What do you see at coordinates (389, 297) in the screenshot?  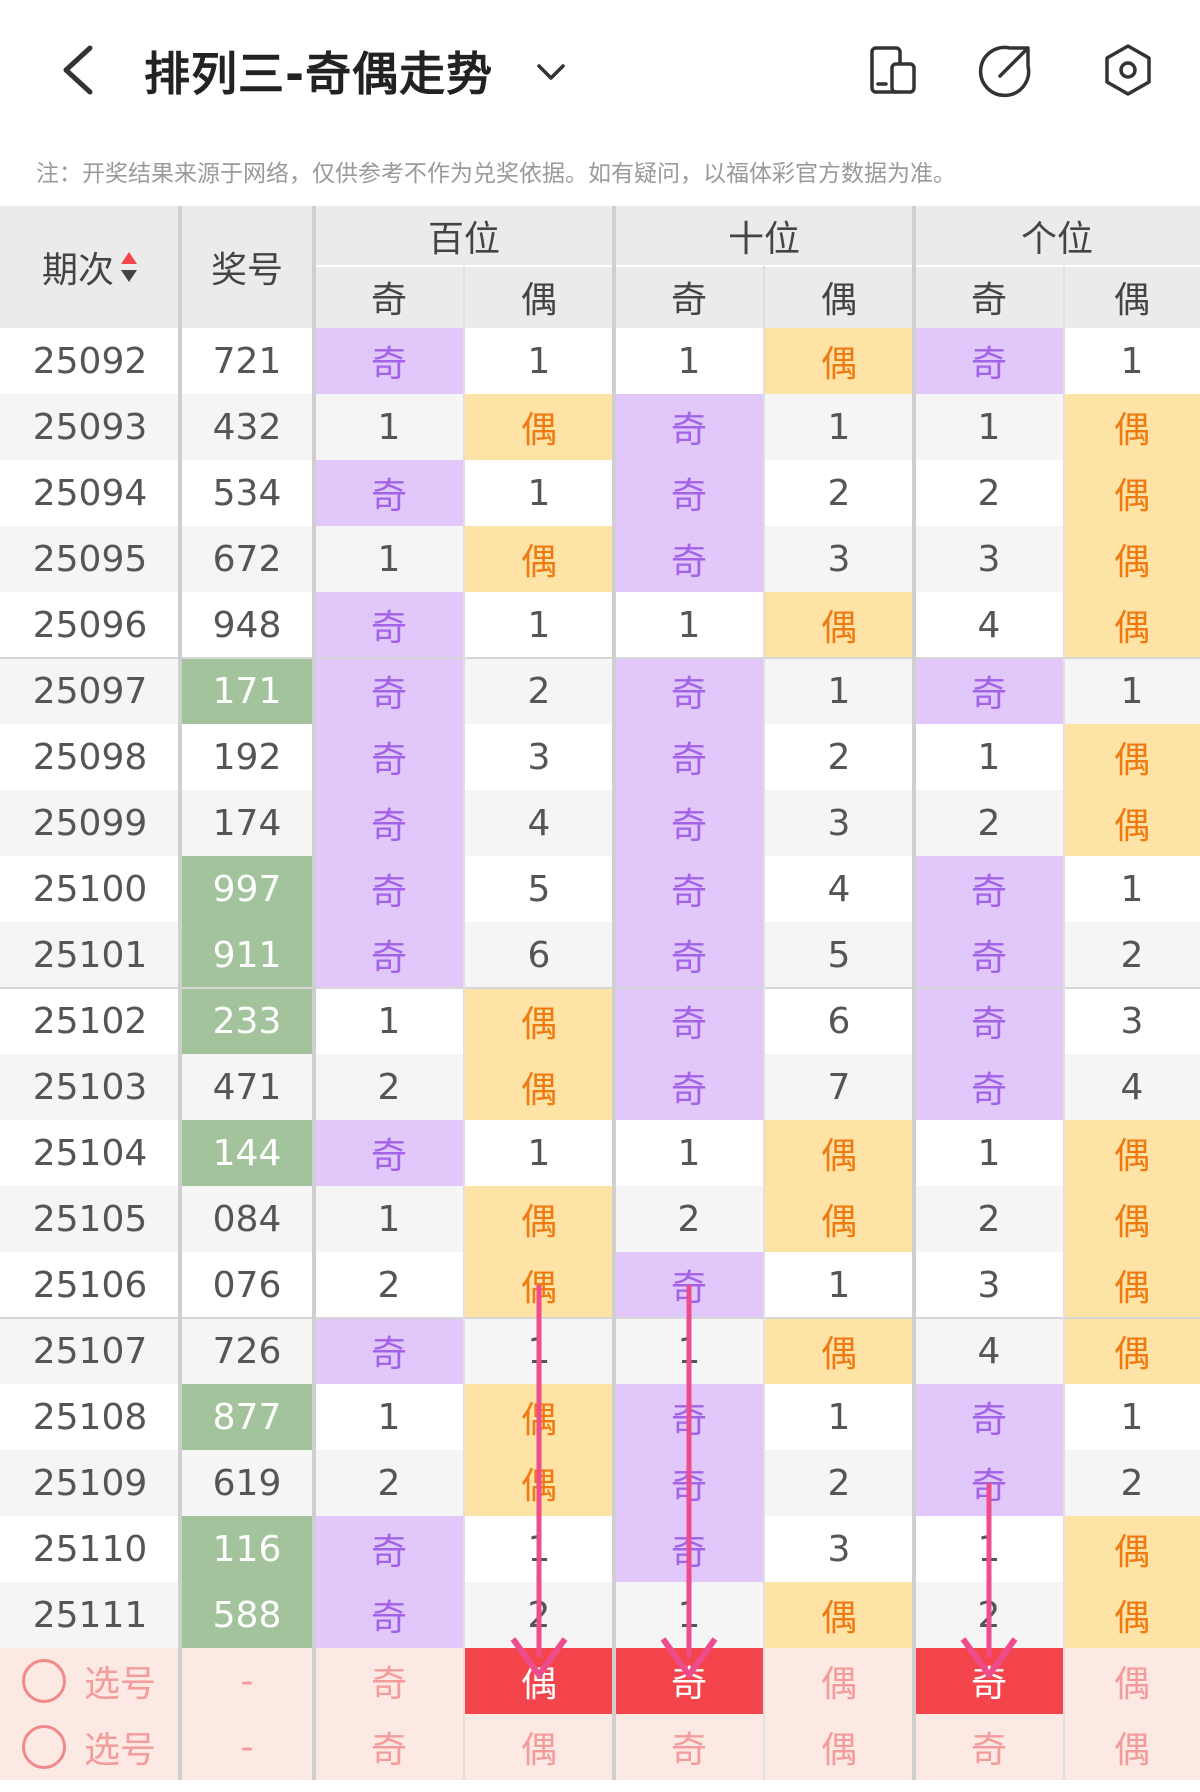 I see `header-odd: 奇` at bounding box center [389, 297].